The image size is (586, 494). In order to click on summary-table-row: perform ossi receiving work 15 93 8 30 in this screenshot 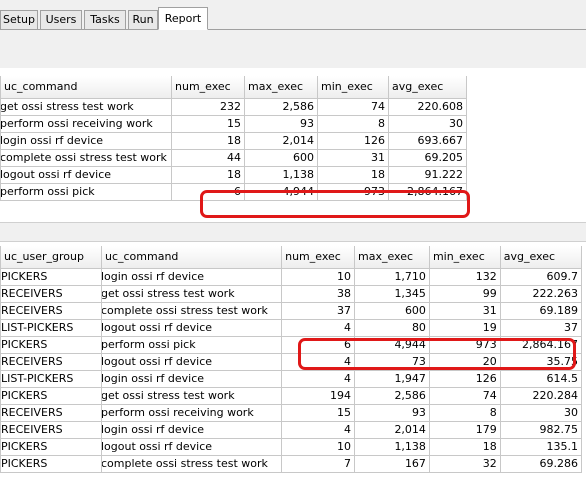, I will do `click(233, 123)`.